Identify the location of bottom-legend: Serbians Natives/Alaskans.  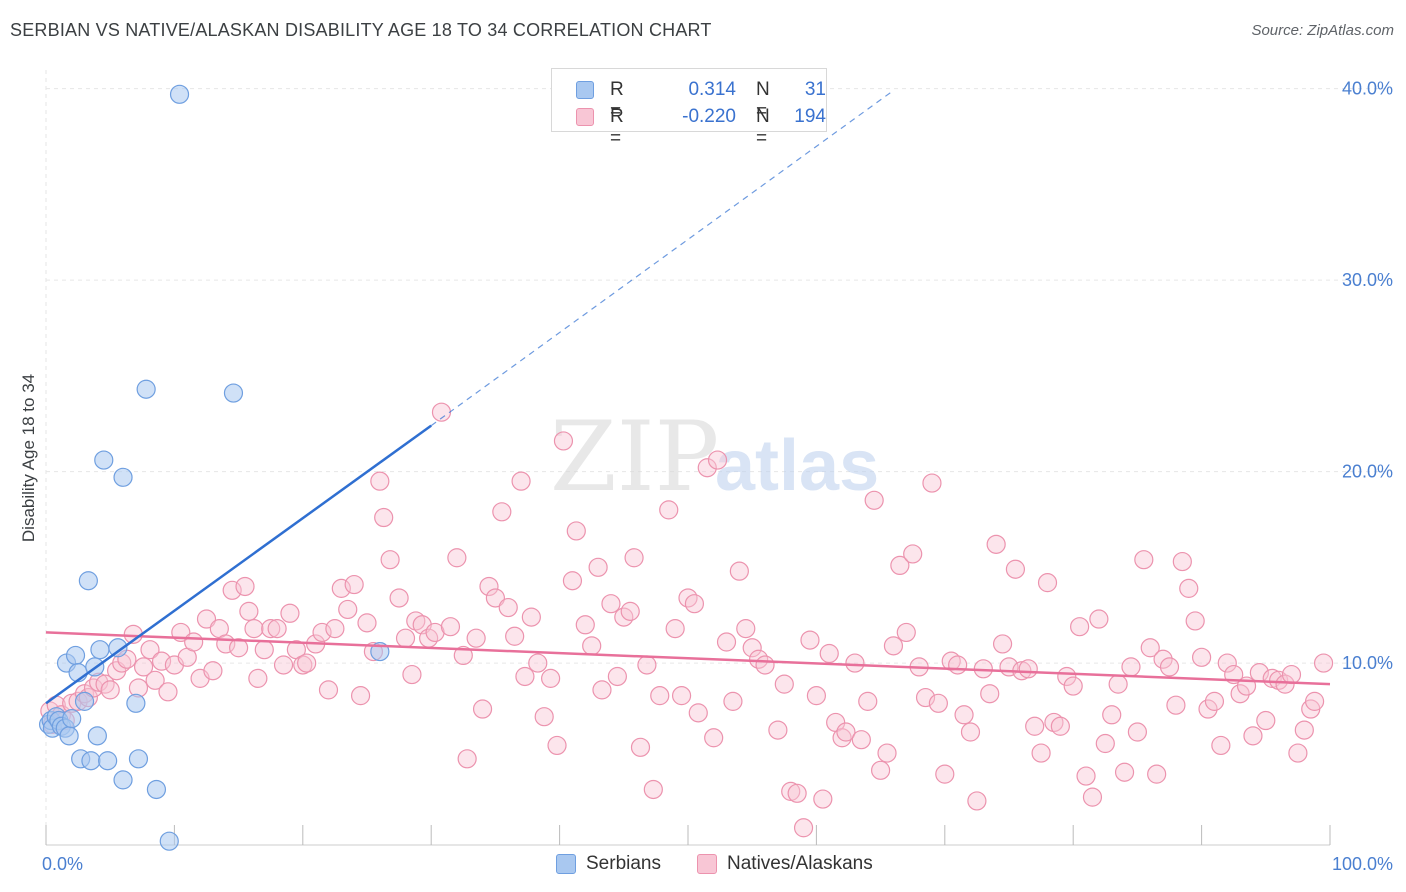
(703, 865).